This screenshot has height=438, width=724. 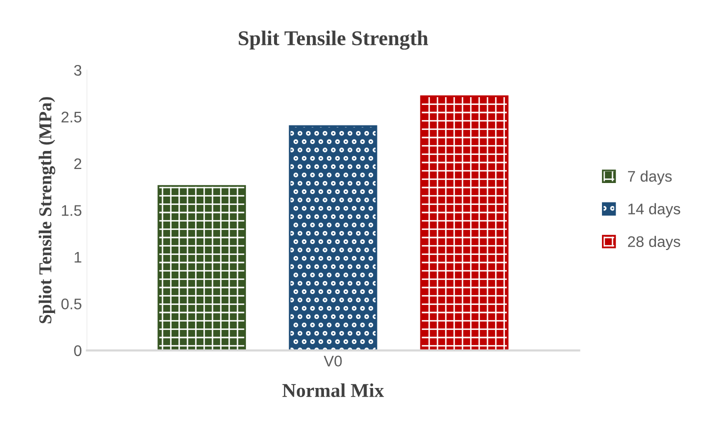 What do you see at coordinates (78, 350) in the screenshot?
I see `y-tick-label: 0` at bounding box center [78, 350].